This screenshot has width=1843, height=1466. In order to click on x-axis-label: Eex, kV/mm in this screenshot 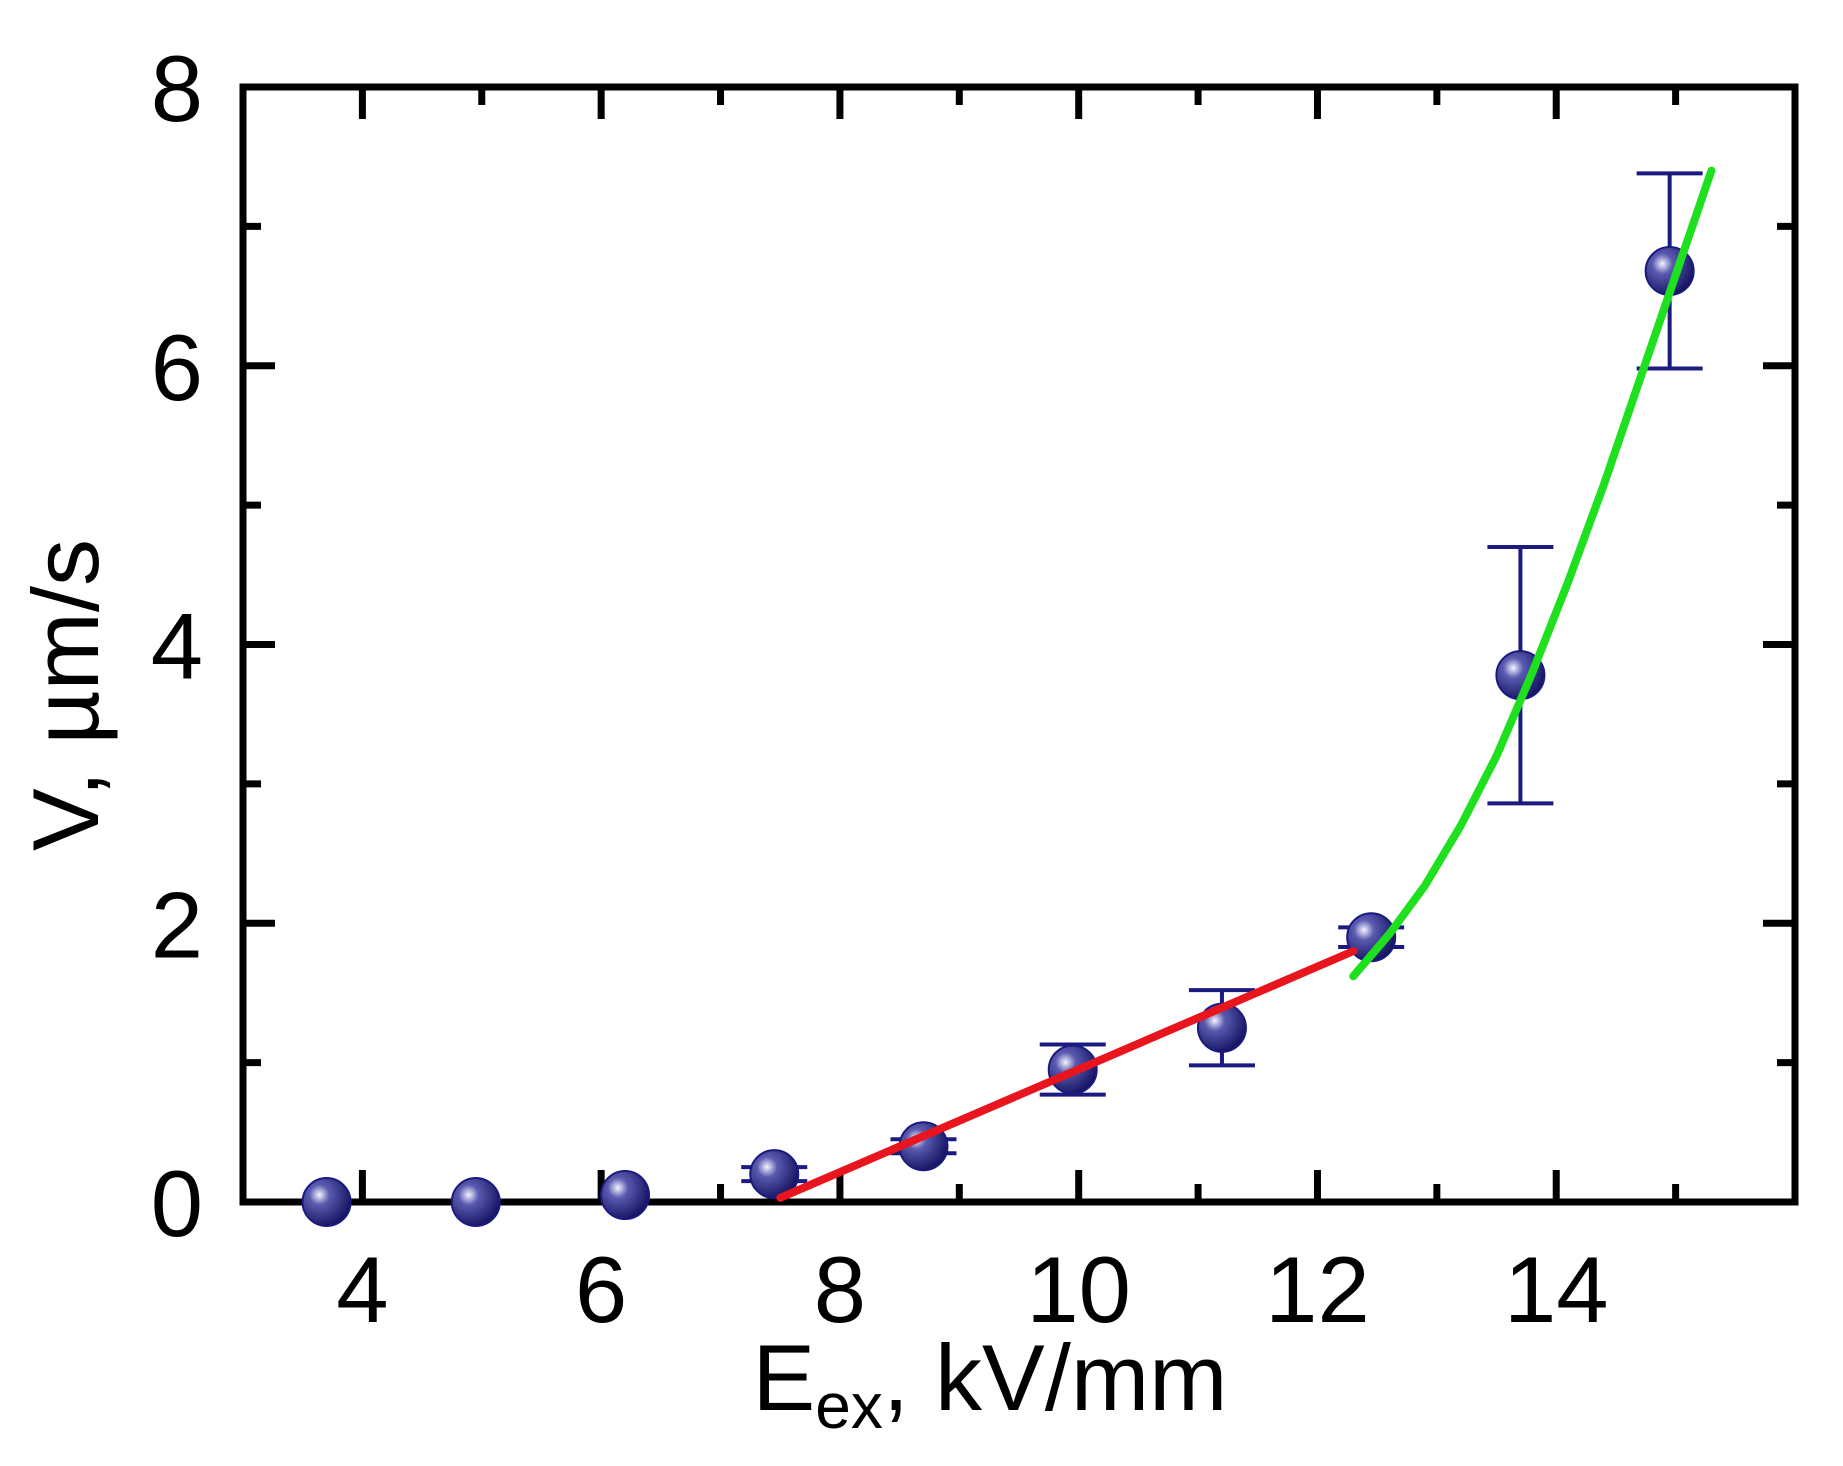, I will do `click(990, 1383)`.